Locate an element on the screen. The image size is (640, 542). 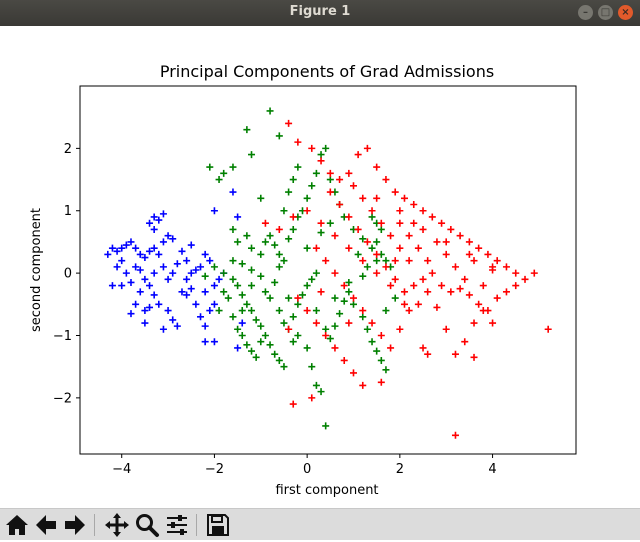
zoom-icon is located at coordinates (147, 525).